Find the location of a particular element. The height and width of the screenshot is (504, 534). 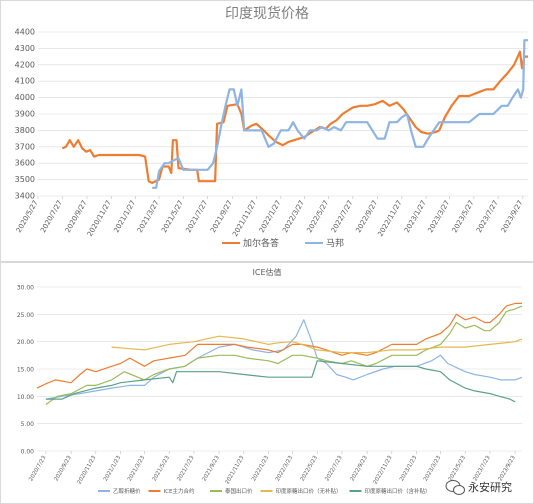

y-tick-label: 30.00 is located at coordinates (25, 288).